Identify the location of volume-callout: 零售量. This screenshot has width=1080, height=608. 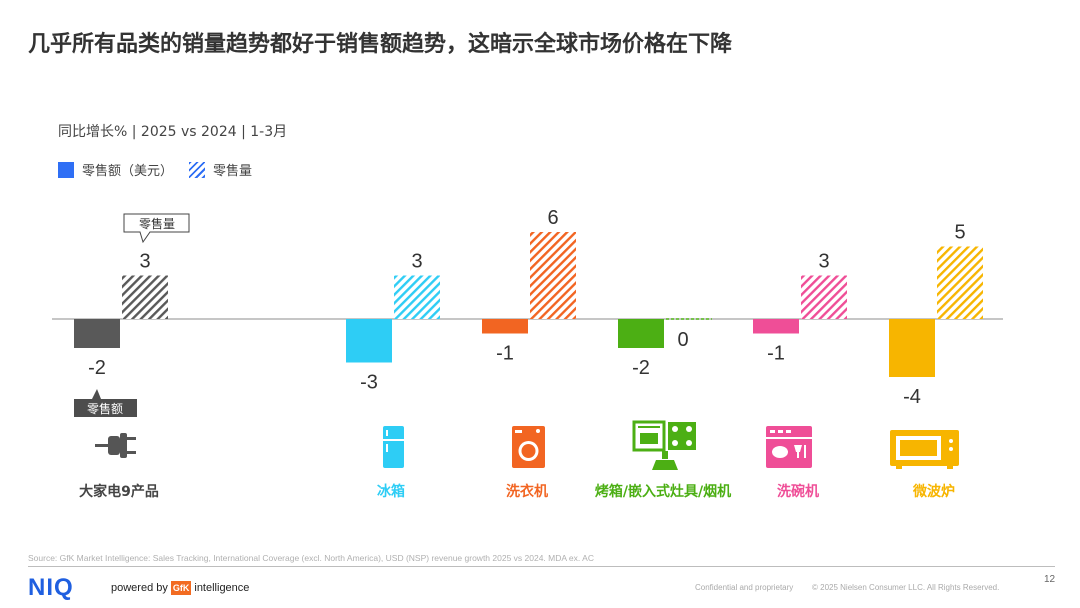
(156, 228).